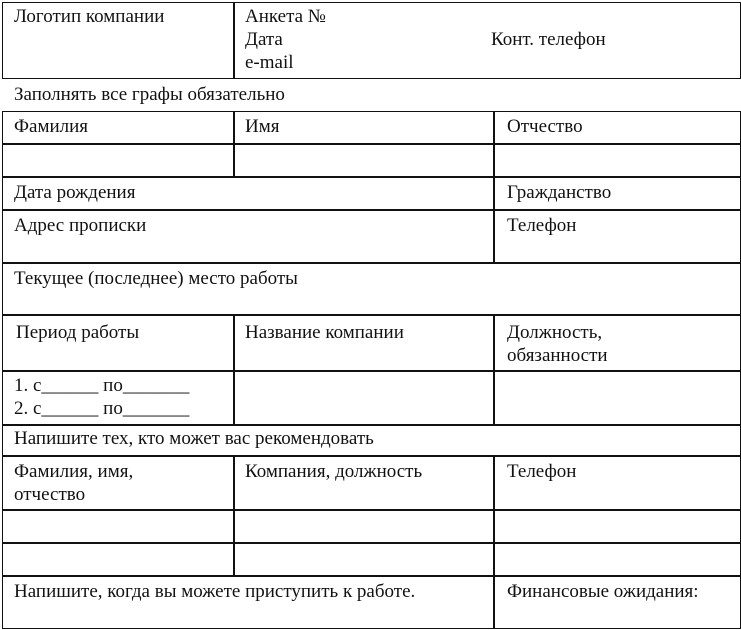 The width and height of the screenshot is (741, 630). I want to click on ref-company-label: Компания, должность, so click(334, 471).